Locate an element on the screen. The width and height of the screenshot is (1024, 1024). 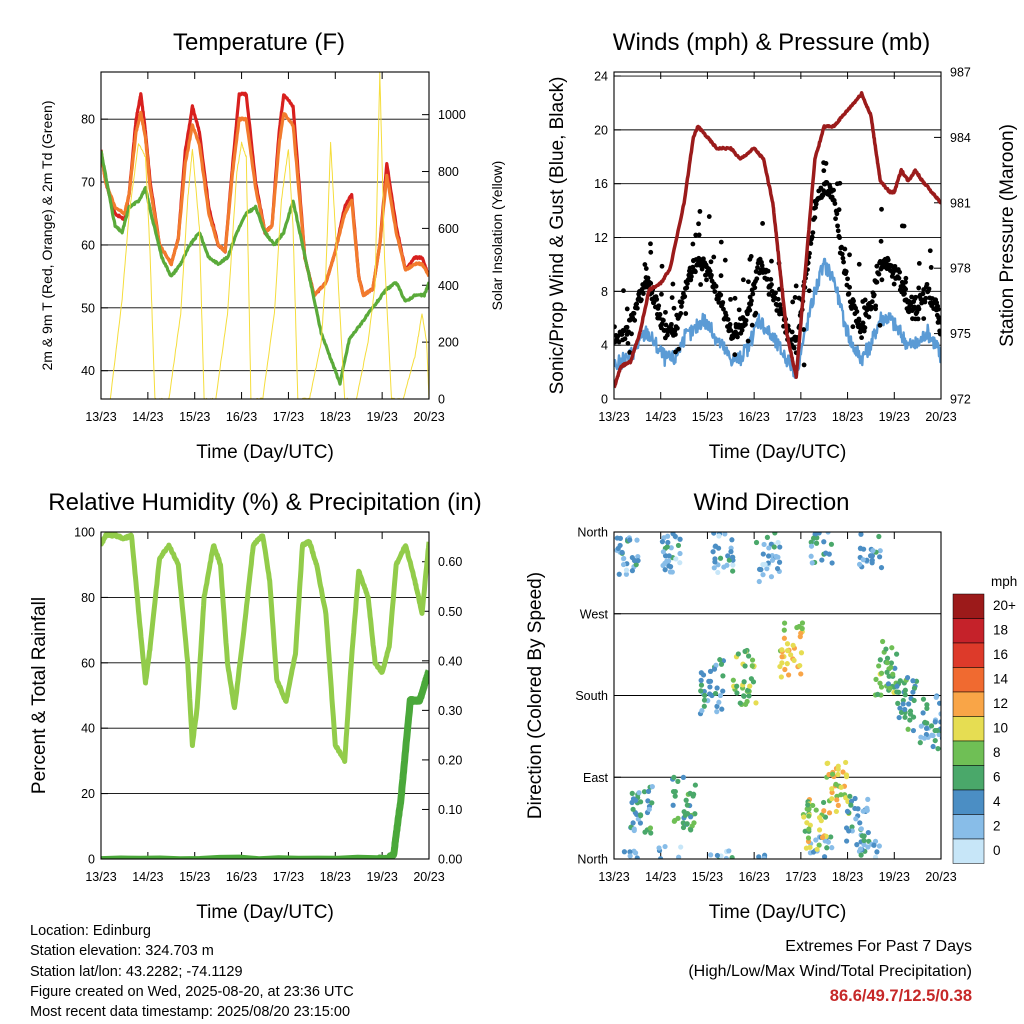
y2-tick-label: 0.60 is located at coordinates (450, 562).